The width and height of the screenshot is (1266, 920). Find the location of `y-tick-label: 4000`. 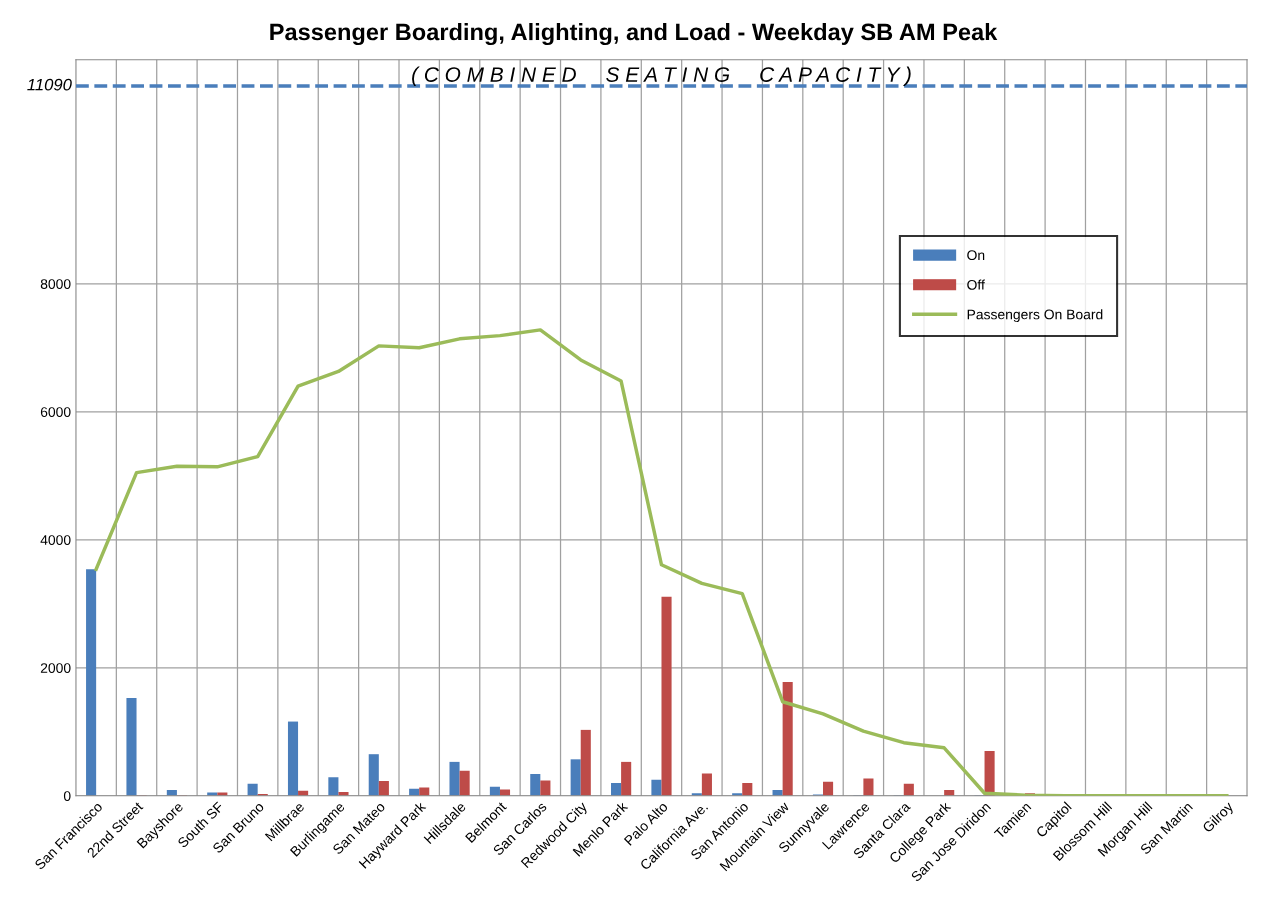

y-tick-label: 4000 is located at coordinates (55, 540).